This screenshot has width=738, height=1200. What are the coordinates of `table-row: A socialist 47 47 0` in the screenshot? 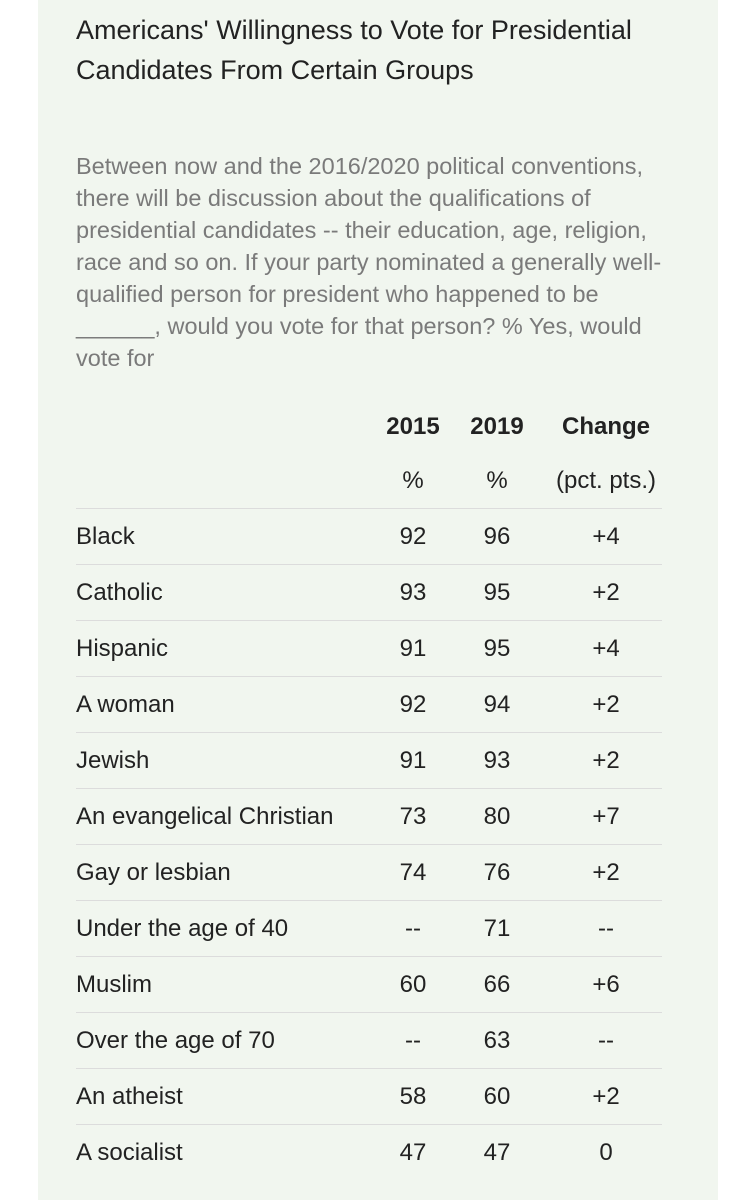 It's located at (369, 1152).